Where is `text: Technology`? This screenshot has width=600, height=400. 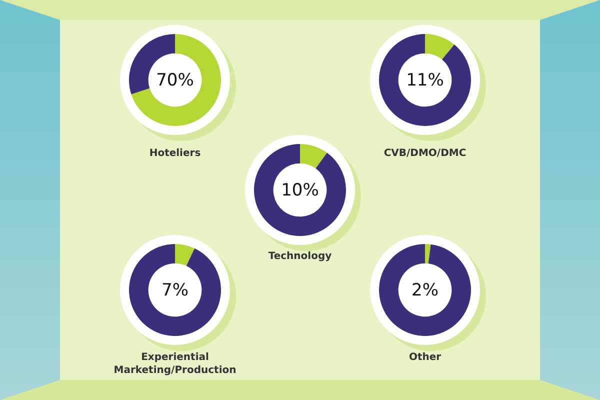
text: Technology is located at coordinates (300, 256).